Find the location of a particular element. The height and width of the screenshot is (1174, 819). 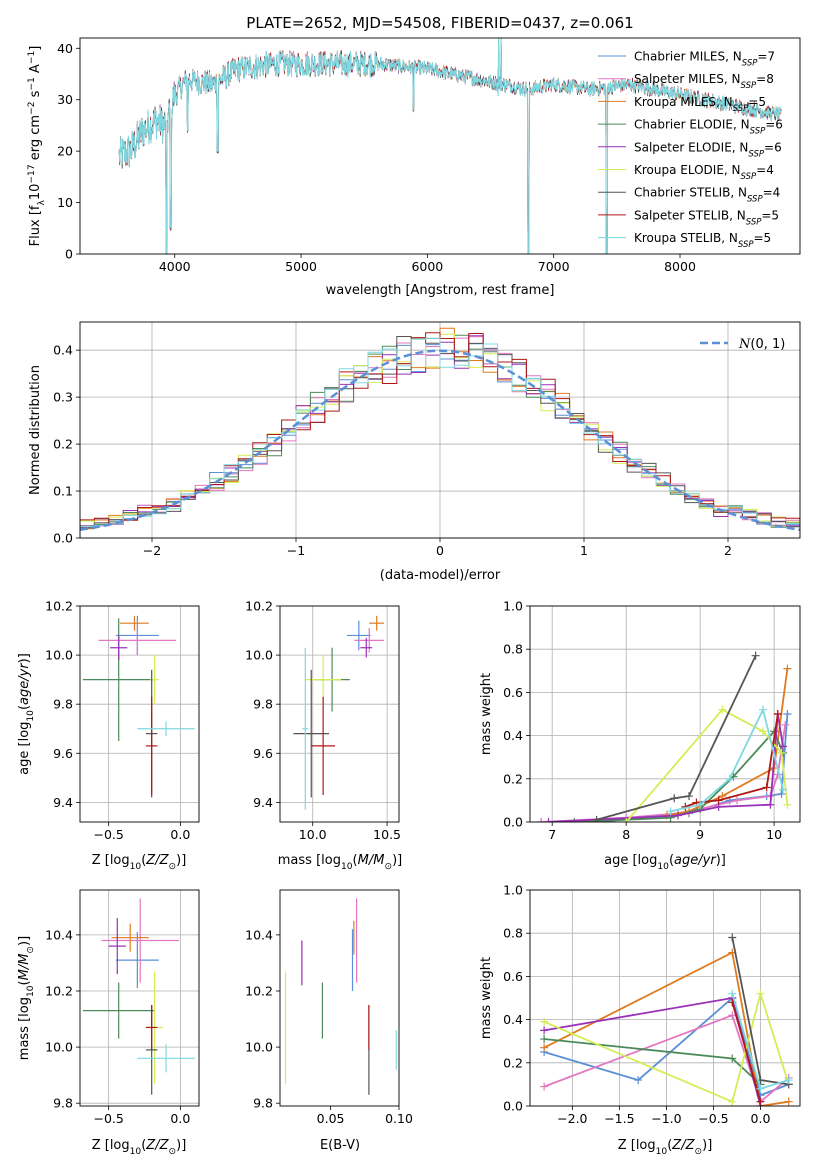

y-axis-label: Flux [fλ10−17 erg cm−2 s−1 A−1] is located at coordinates (37, 146).